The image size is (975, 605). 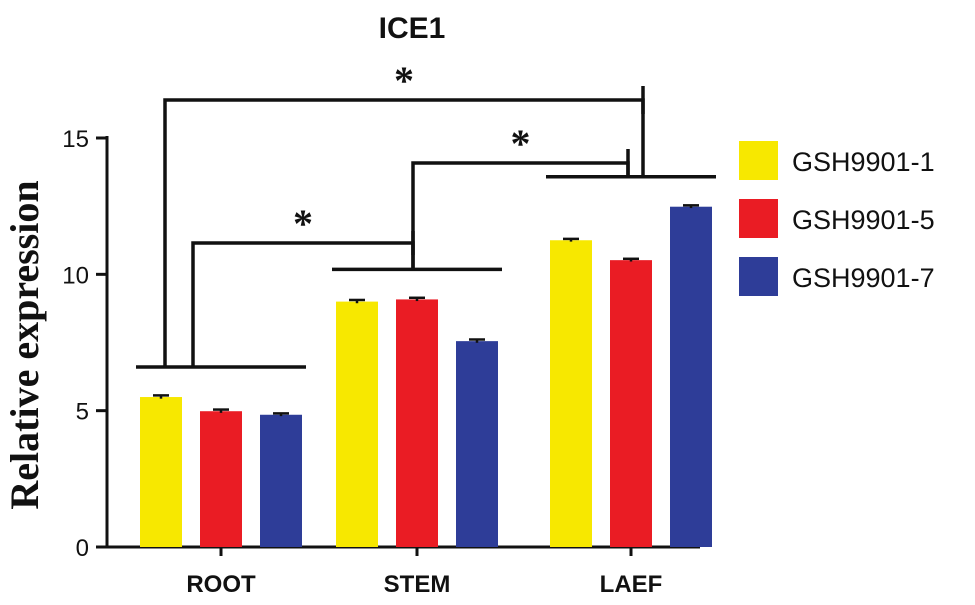 I want to click on legend-label-gsh9901-5: GSH9901-5, so click(x=863, y=220).